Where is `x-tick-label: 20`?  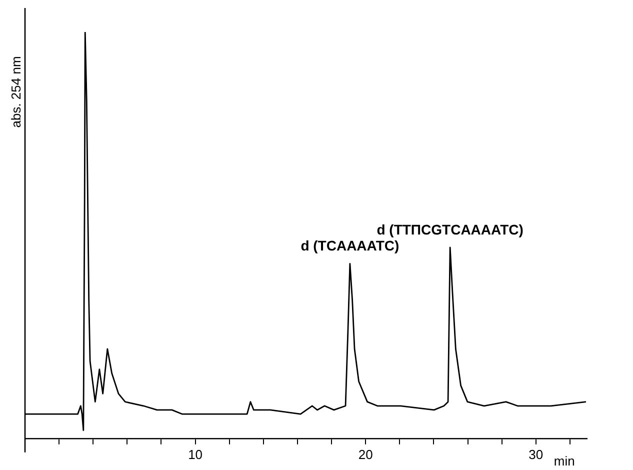
x-tick-label: 20 is located at coordinates (365, 454).